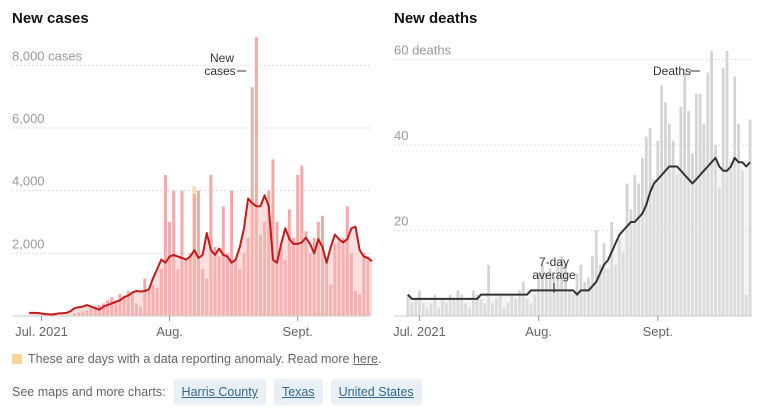 The height and width of the screenshot is (413, 764). I want to click on link-united-states: United States, so click(376, 392).